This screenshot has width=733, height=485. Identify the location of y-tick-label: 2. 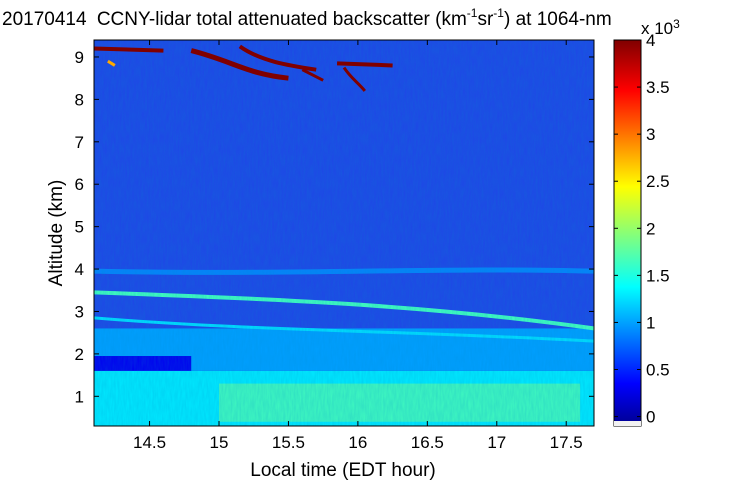
(79, 354).